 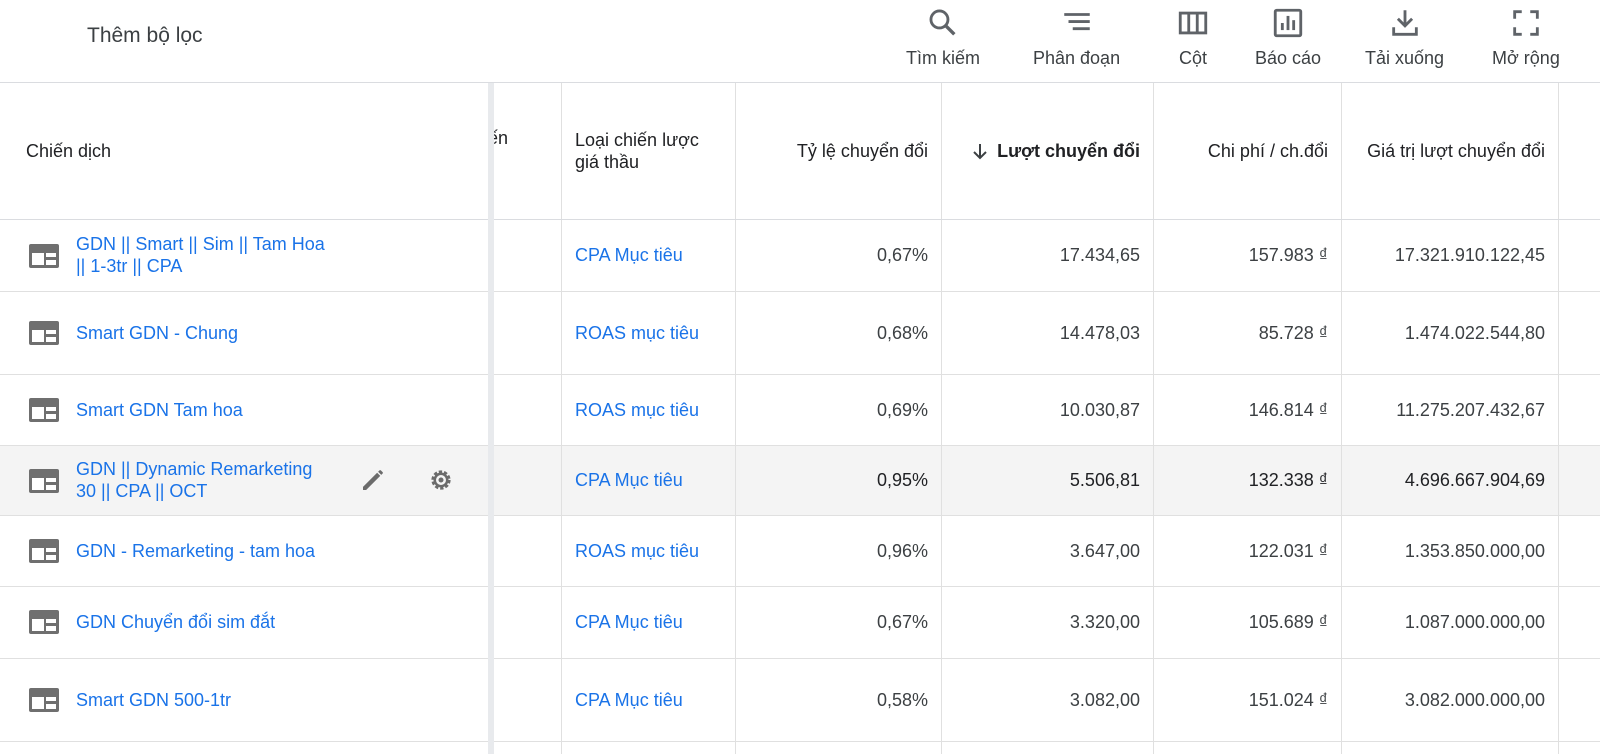 I want to click on cost-per-conv-cell: 105.689 ₫, so click(x=1288, y=622).